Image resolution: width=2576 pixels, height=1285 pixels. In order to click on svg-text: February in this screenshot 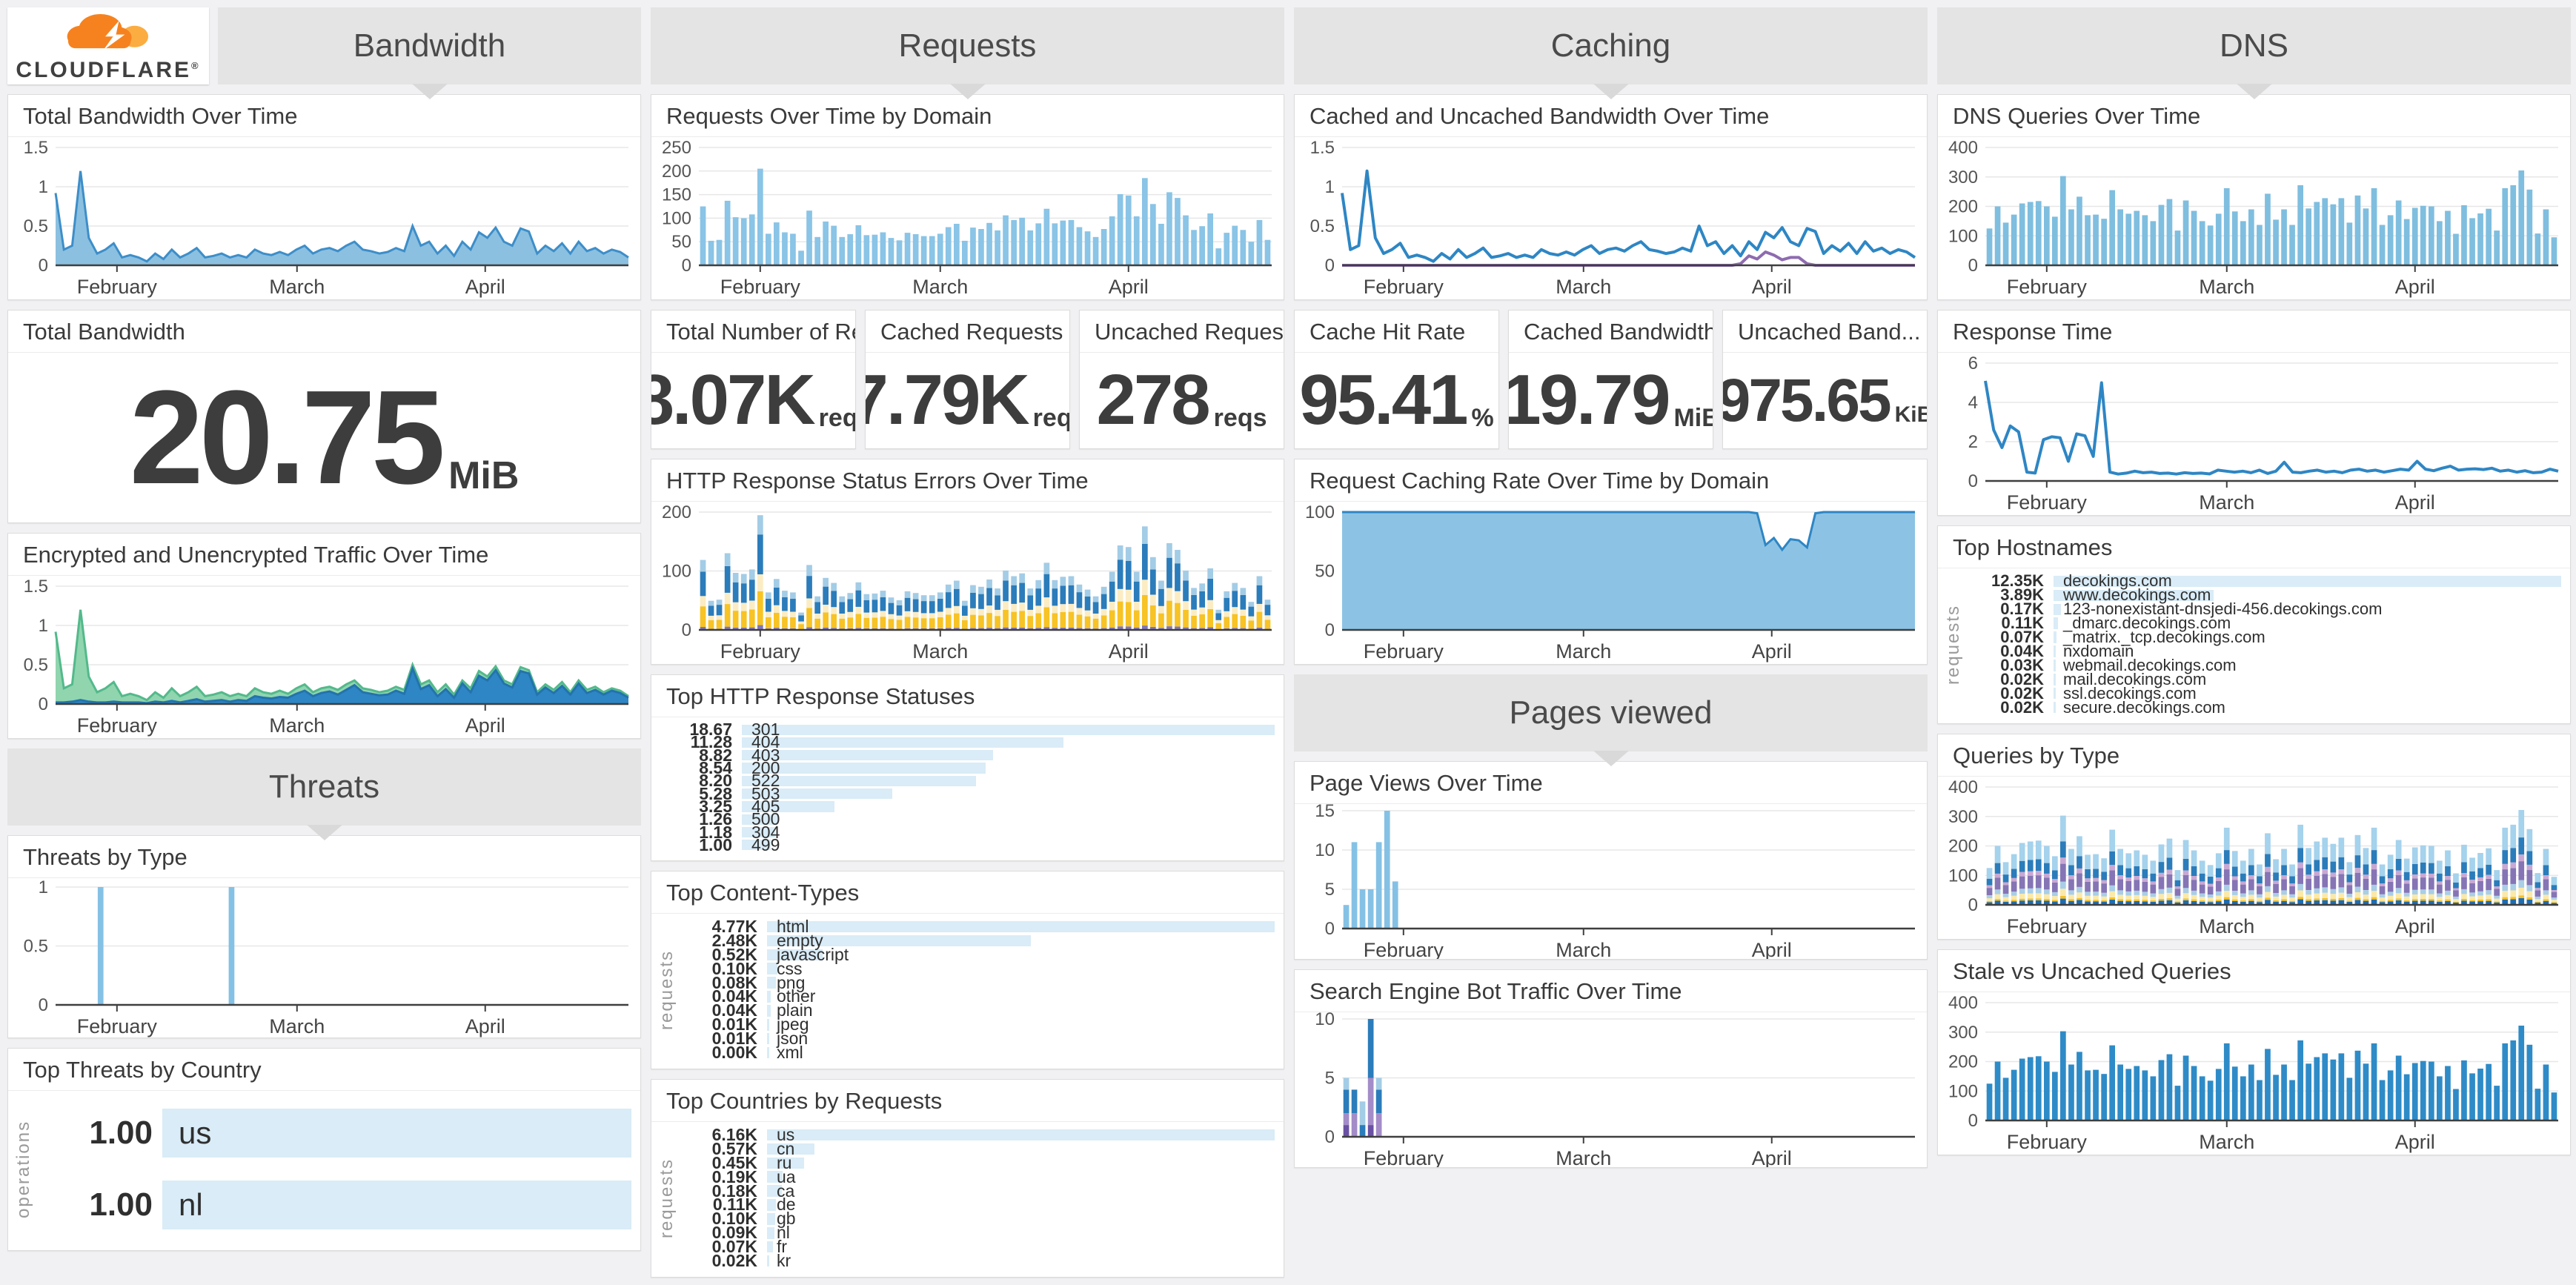, I will do `click(2047, 926)`.